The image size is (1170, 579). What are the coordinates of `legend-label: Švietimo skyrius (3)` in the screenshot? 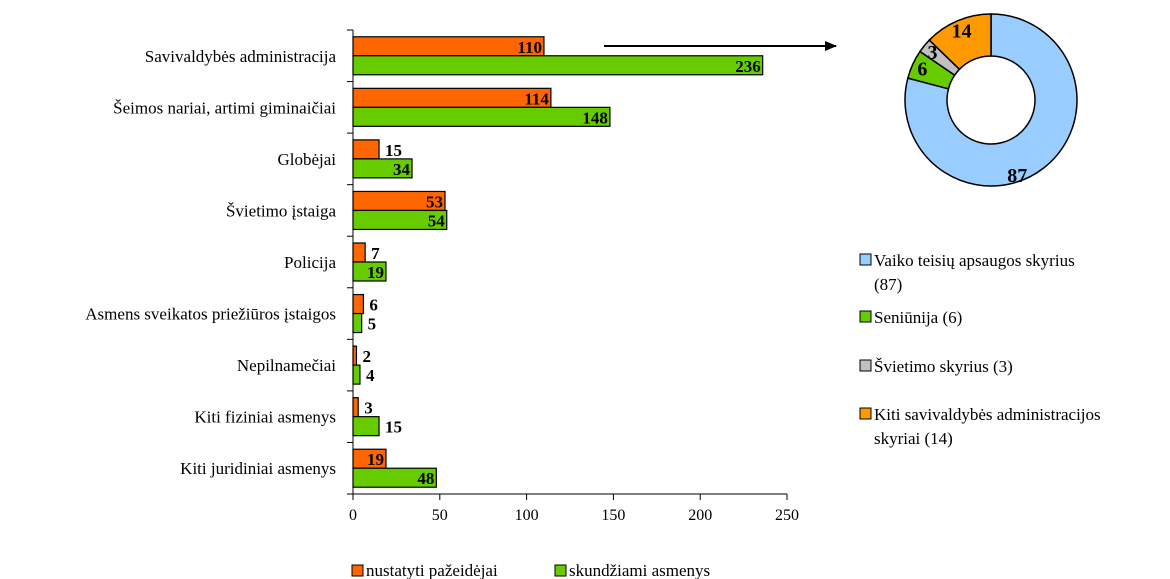 It's located at (943, 366).